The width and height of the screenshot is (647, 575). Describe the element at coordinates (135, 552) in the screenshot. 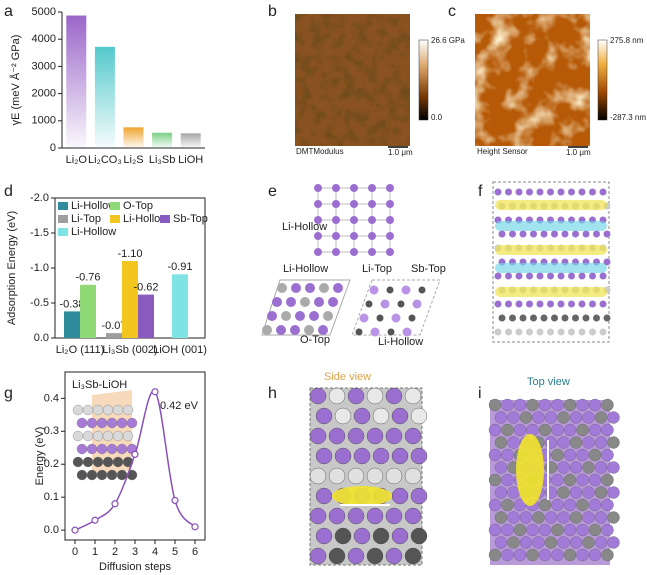

I see `x-tick-label: 3` at that location.